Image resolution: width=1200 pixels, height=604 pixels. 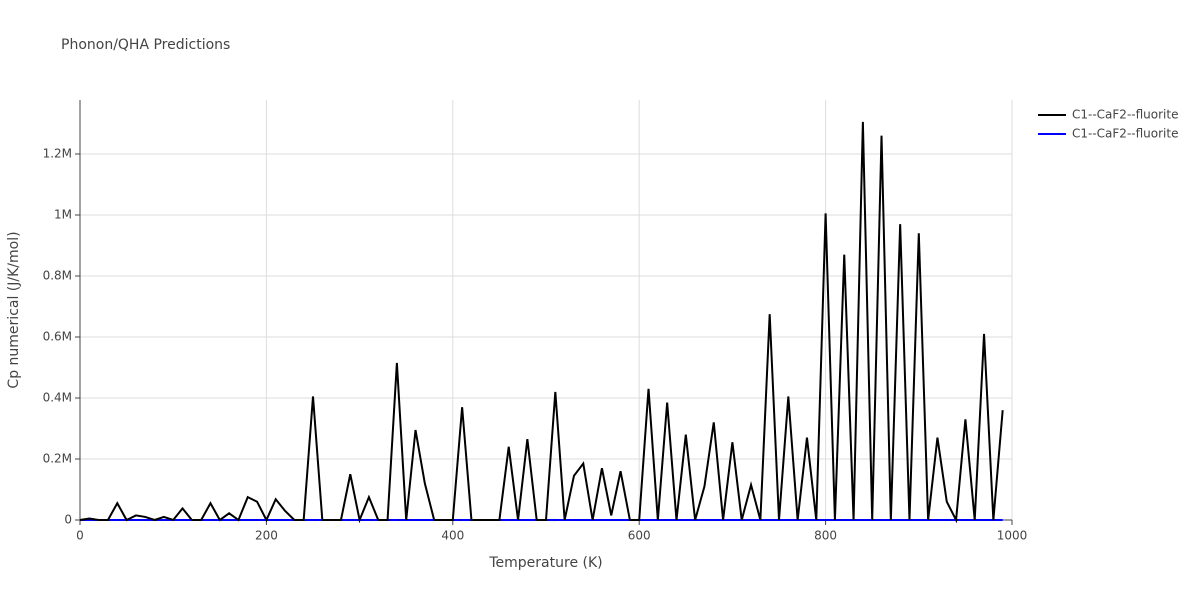 I want to click on x-axis-label: Temperature (K), so click(x=545, y=563).